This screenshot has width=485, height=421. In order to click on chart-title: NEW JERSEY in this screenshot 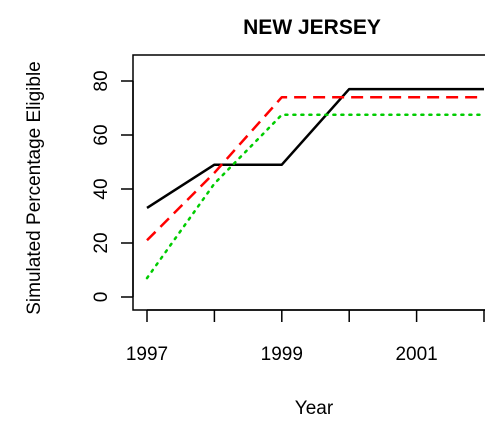, I will do `click(312, 27)`.